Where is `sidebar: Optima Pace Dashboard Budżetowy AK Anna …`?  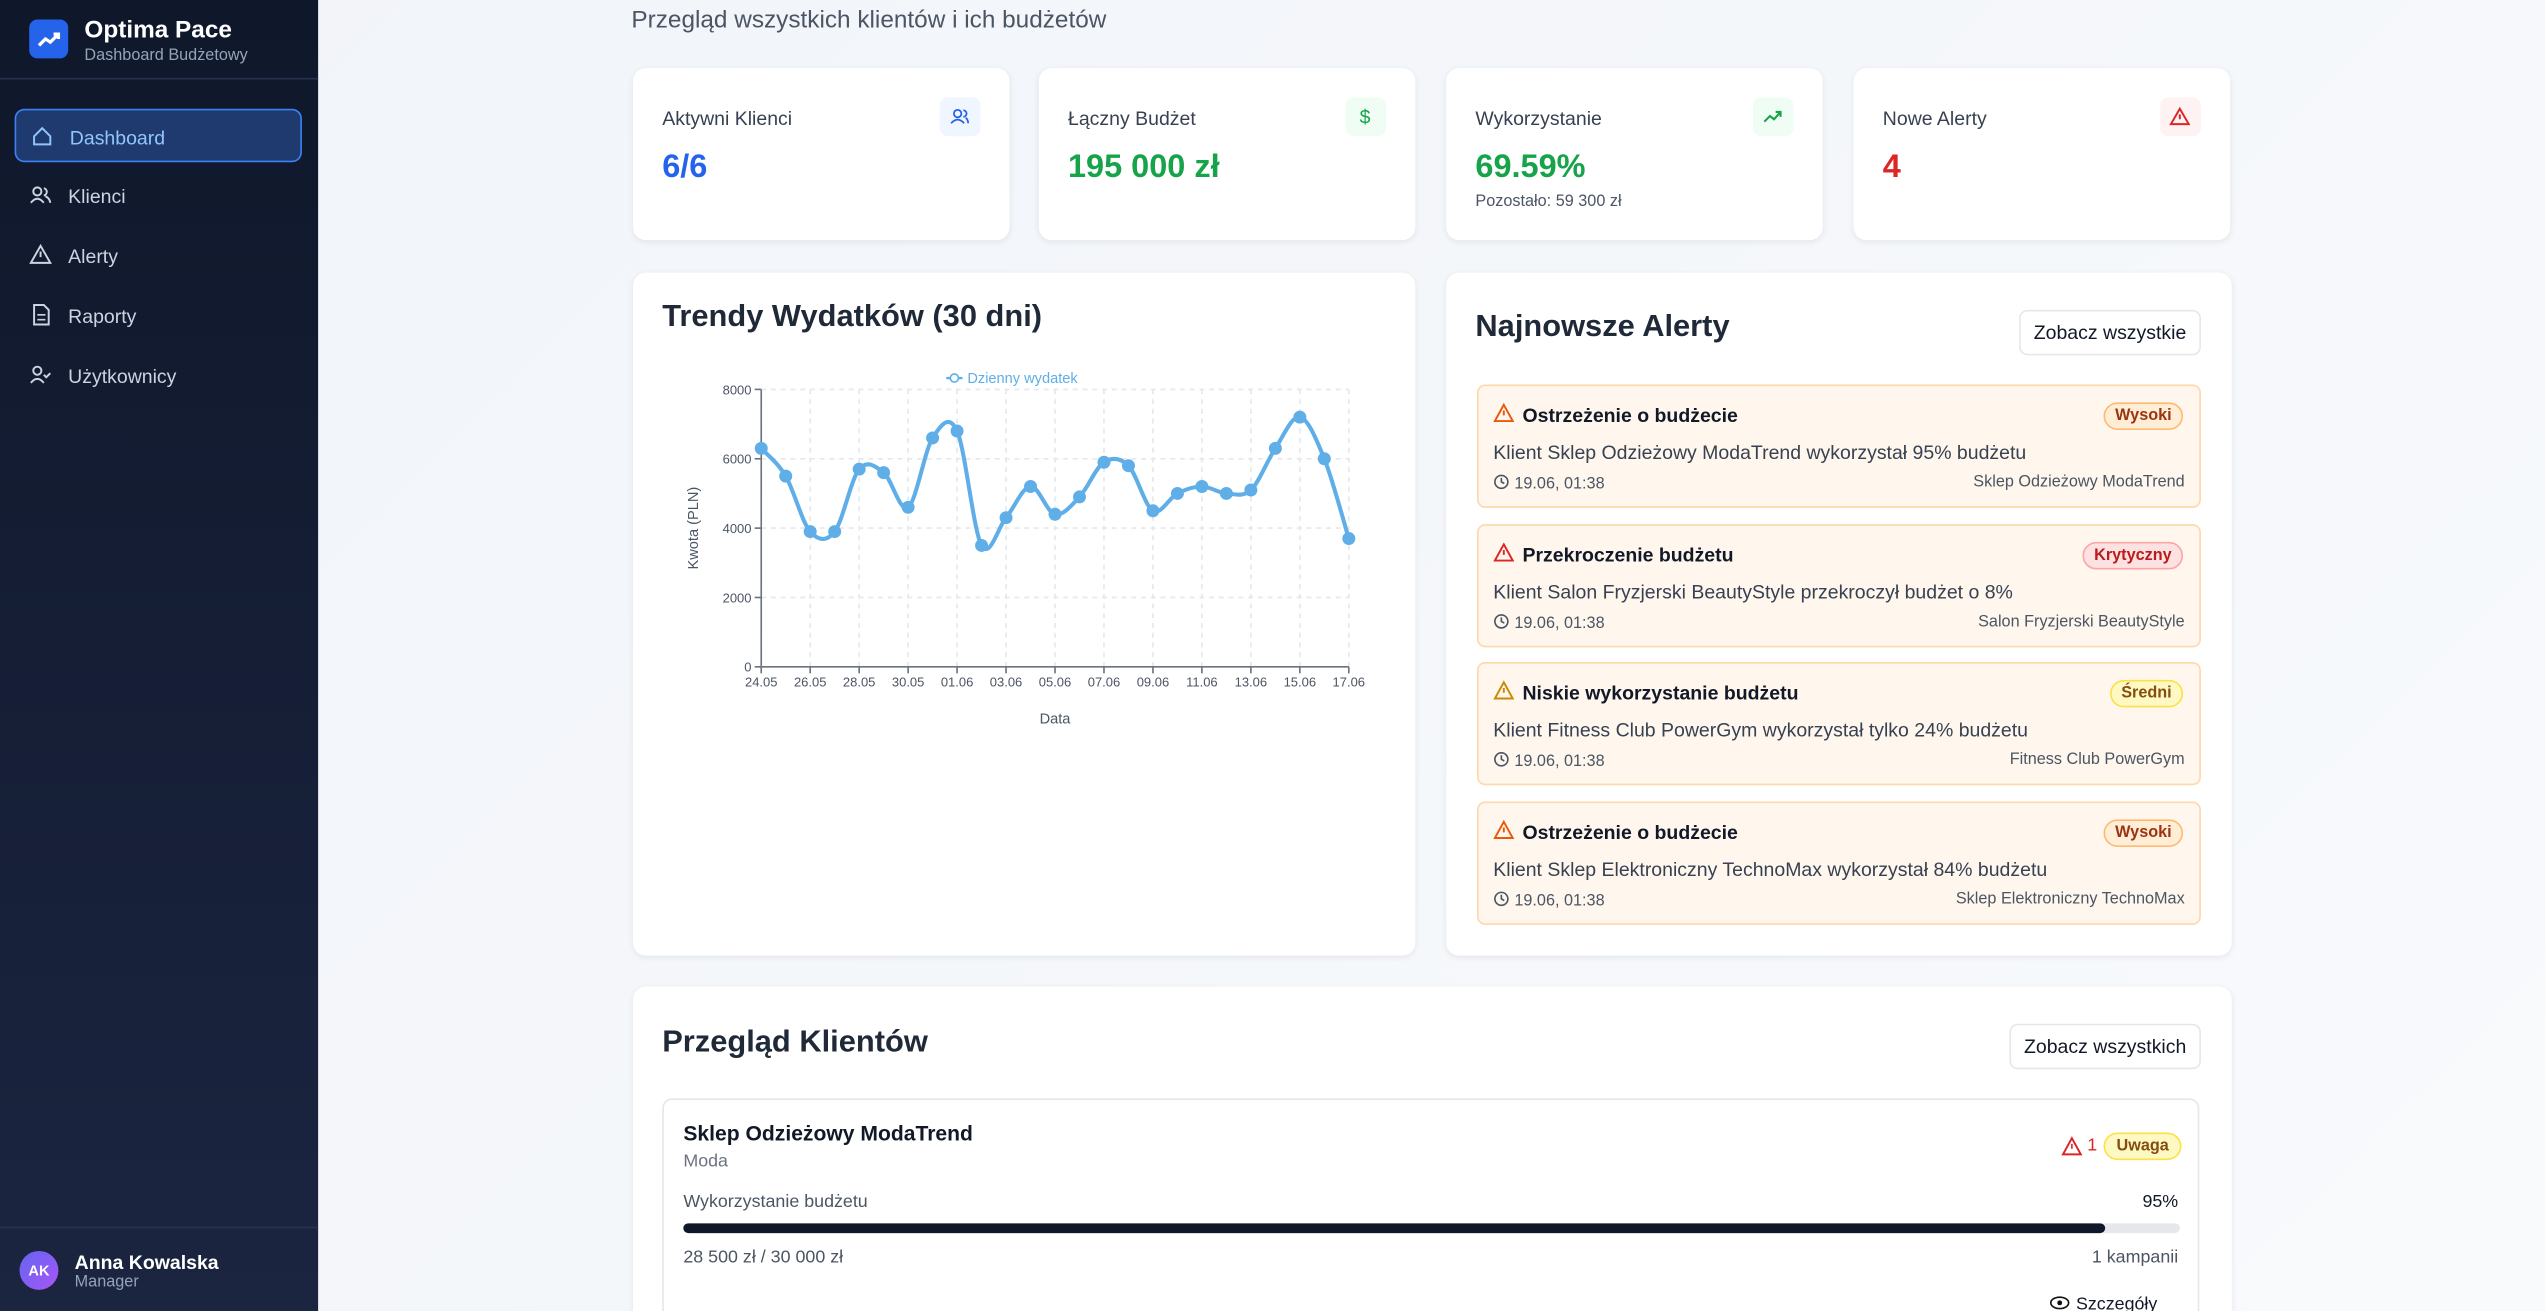 sidebar: Optima Pace Dashboard Budżetowy AK Anna … is located at coordinates (159, 655).